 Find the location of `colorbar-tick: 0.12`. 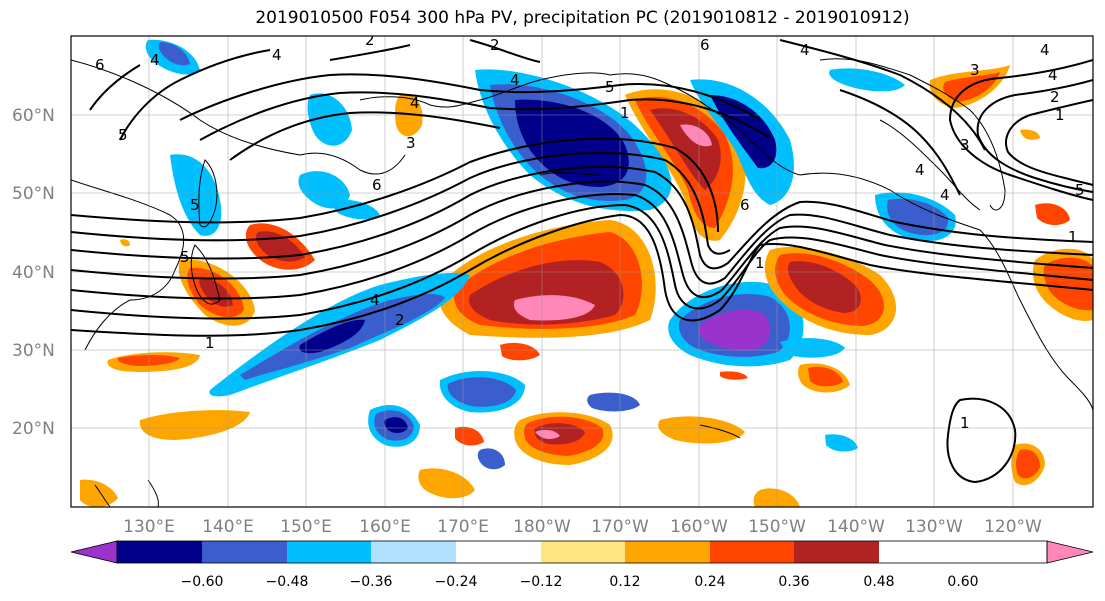

colorbar-tick: 0.12 is located at coordinates (624, 582).